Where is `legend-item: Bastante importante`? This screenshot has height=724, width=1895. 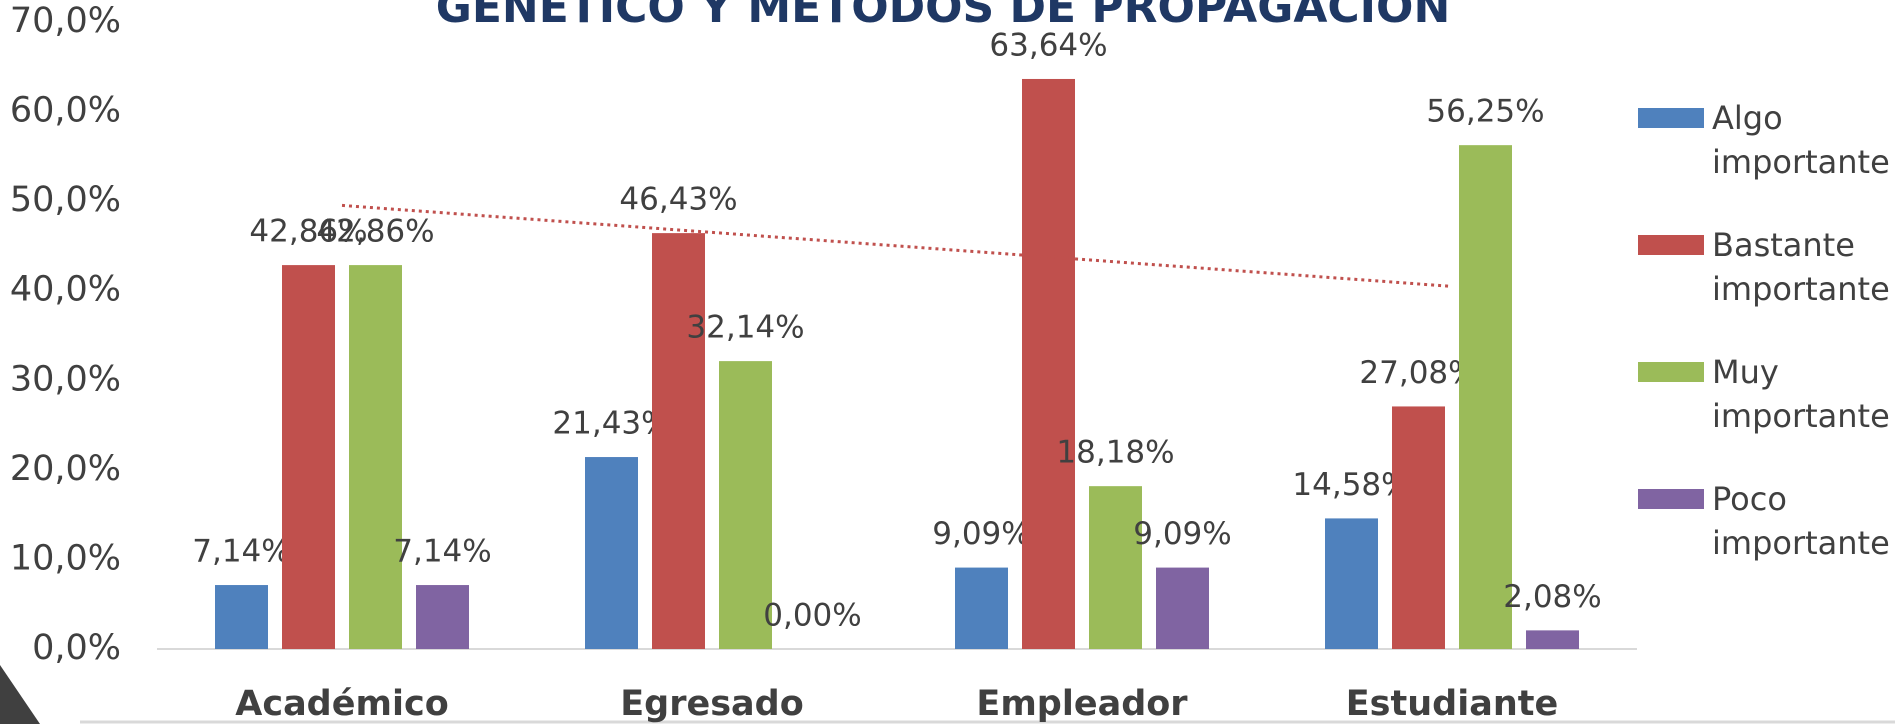
legend-item: Bastante importante is located at coordinates (1766, 286).